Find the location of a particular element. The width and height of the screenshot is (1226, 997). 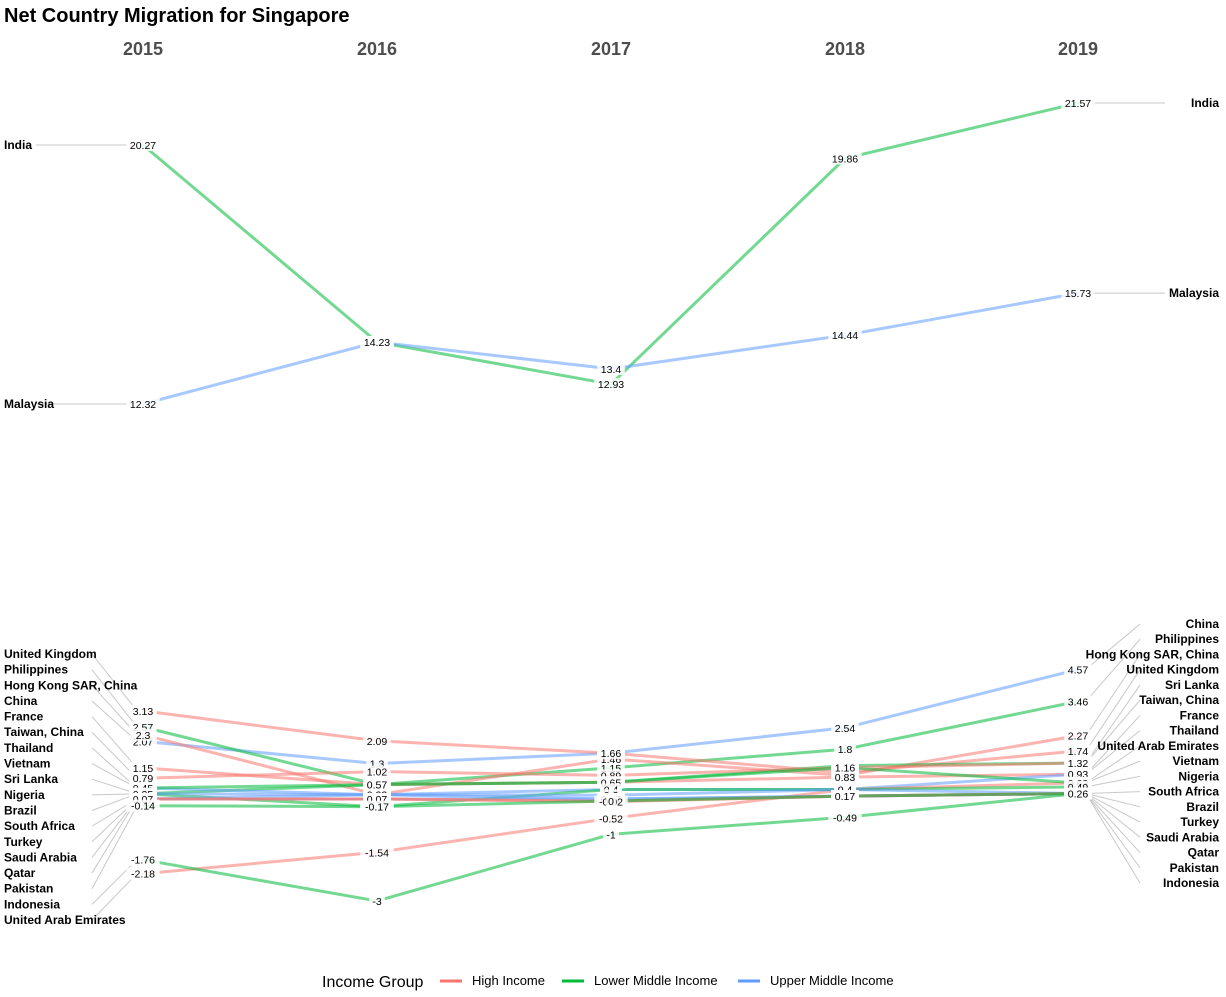

value-label-india-2018: 19.86 is located at coordinates (845, 159).